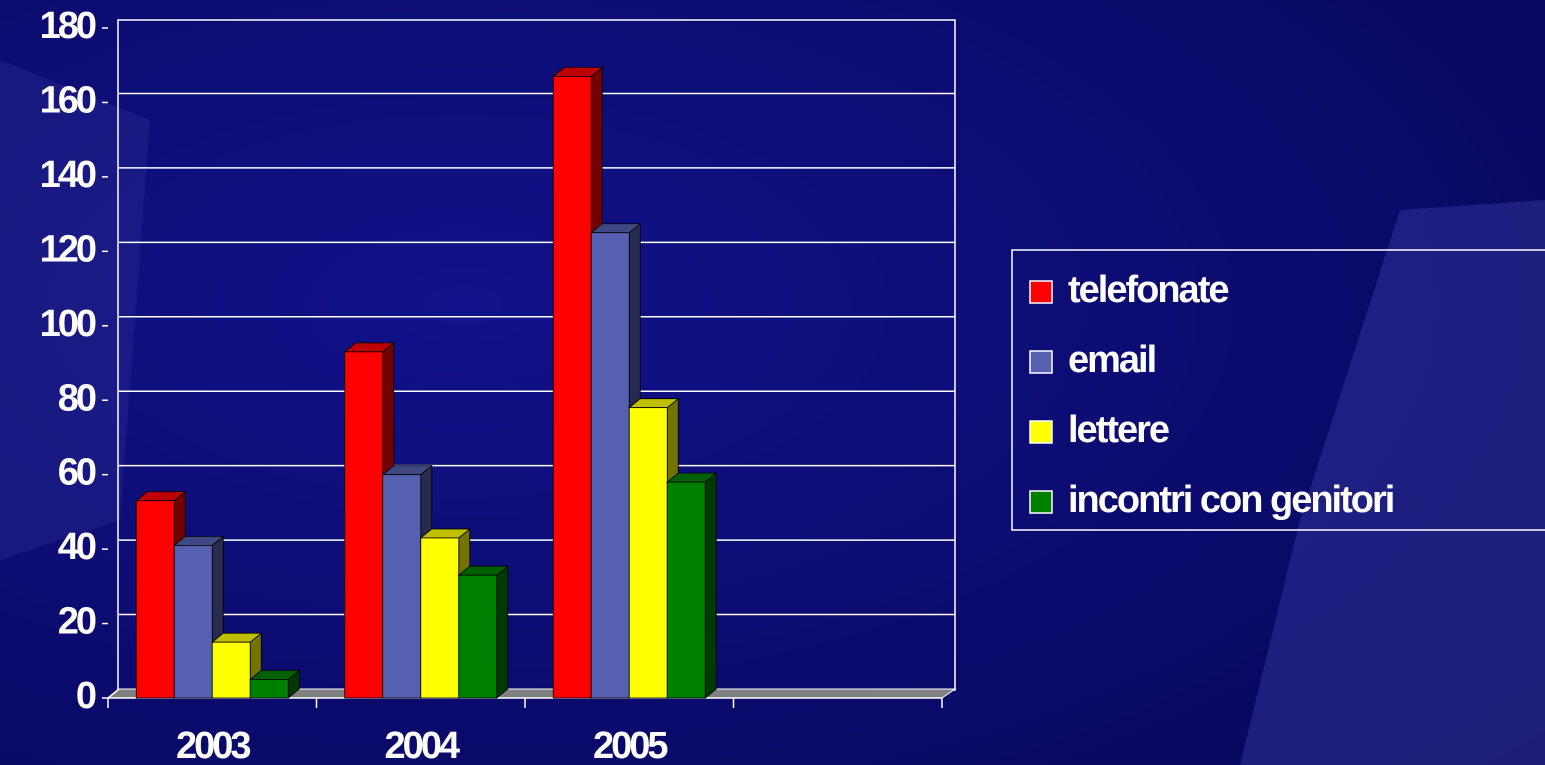 The height and width of the screenshot is (765, 1545). I want to click on y-tick-label: 0, so click(86, 696).